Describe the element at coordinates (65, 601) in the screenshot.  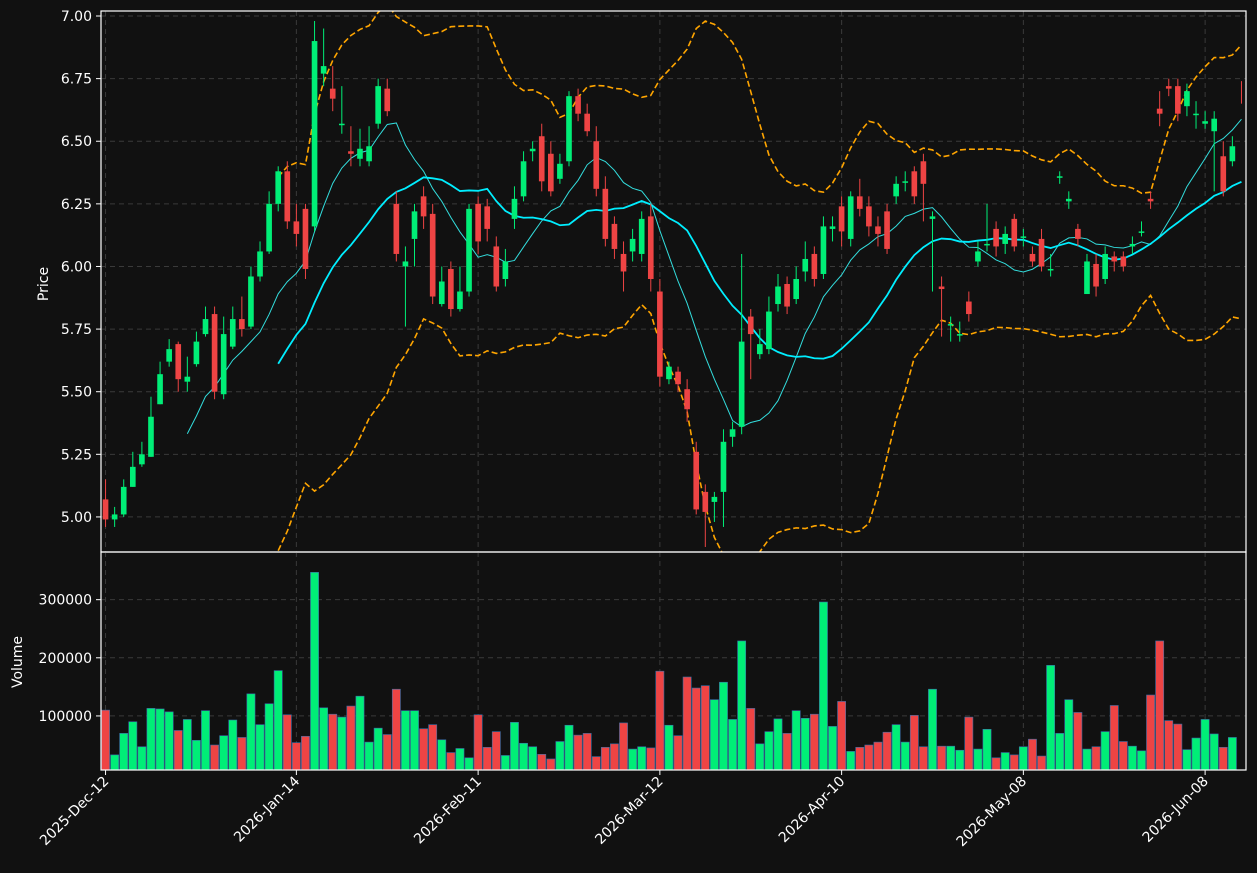
I see `volume-tick-label: 300000` at that location.